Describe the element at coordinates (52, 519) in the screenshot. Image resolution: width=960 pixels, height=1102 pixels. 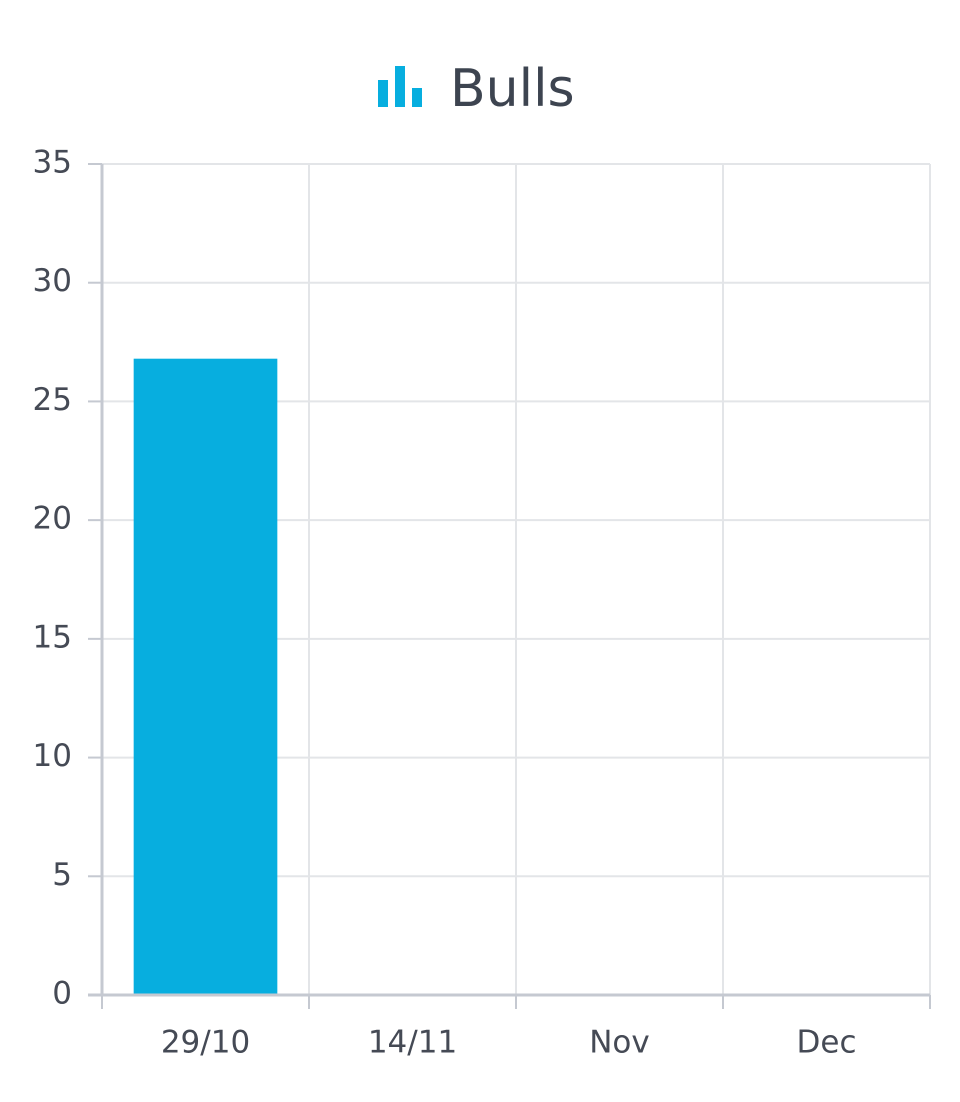
I see `y-tick-label: 20` at that location.